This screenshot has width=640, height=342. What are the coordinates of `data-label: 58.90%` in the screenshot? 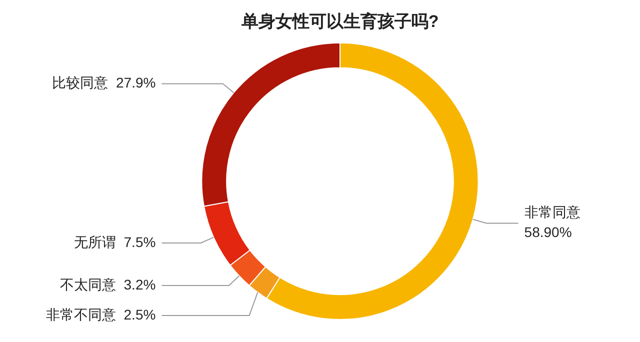 It's located at (548, 232).